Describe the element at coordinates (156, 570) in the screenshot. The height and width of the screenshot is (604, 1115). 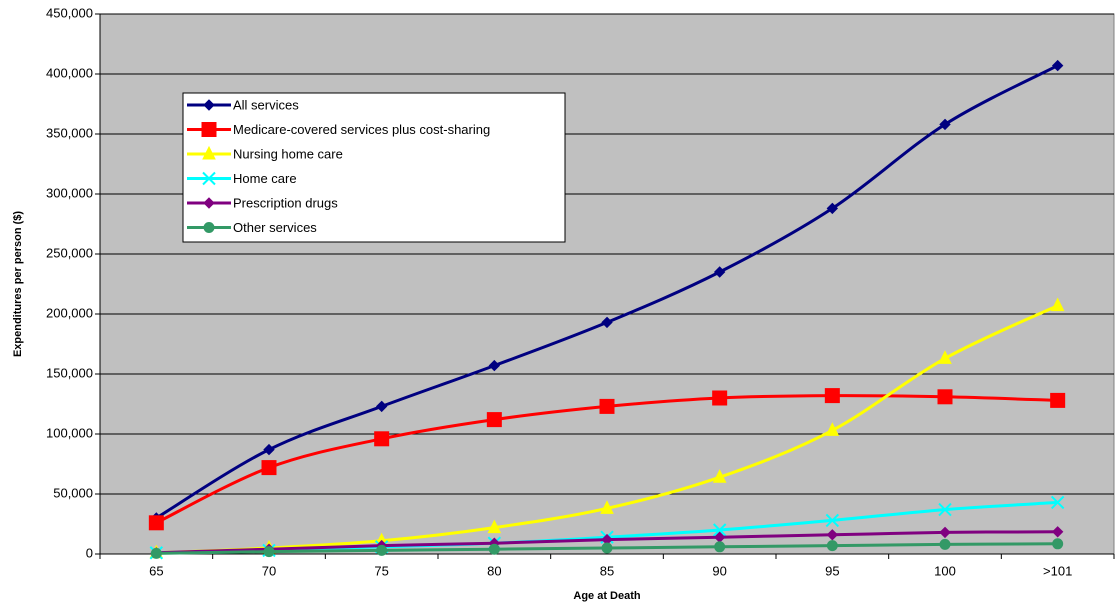
I see `x-tick-label: 65` at that location.